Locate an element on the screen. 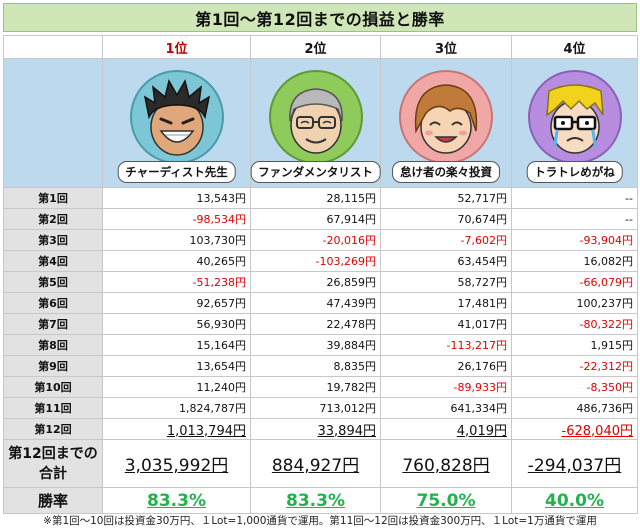 Image resolution: width=640 pixels, height=529 pixels. total-value: 884,927円 is located at coordinates (315, 466).